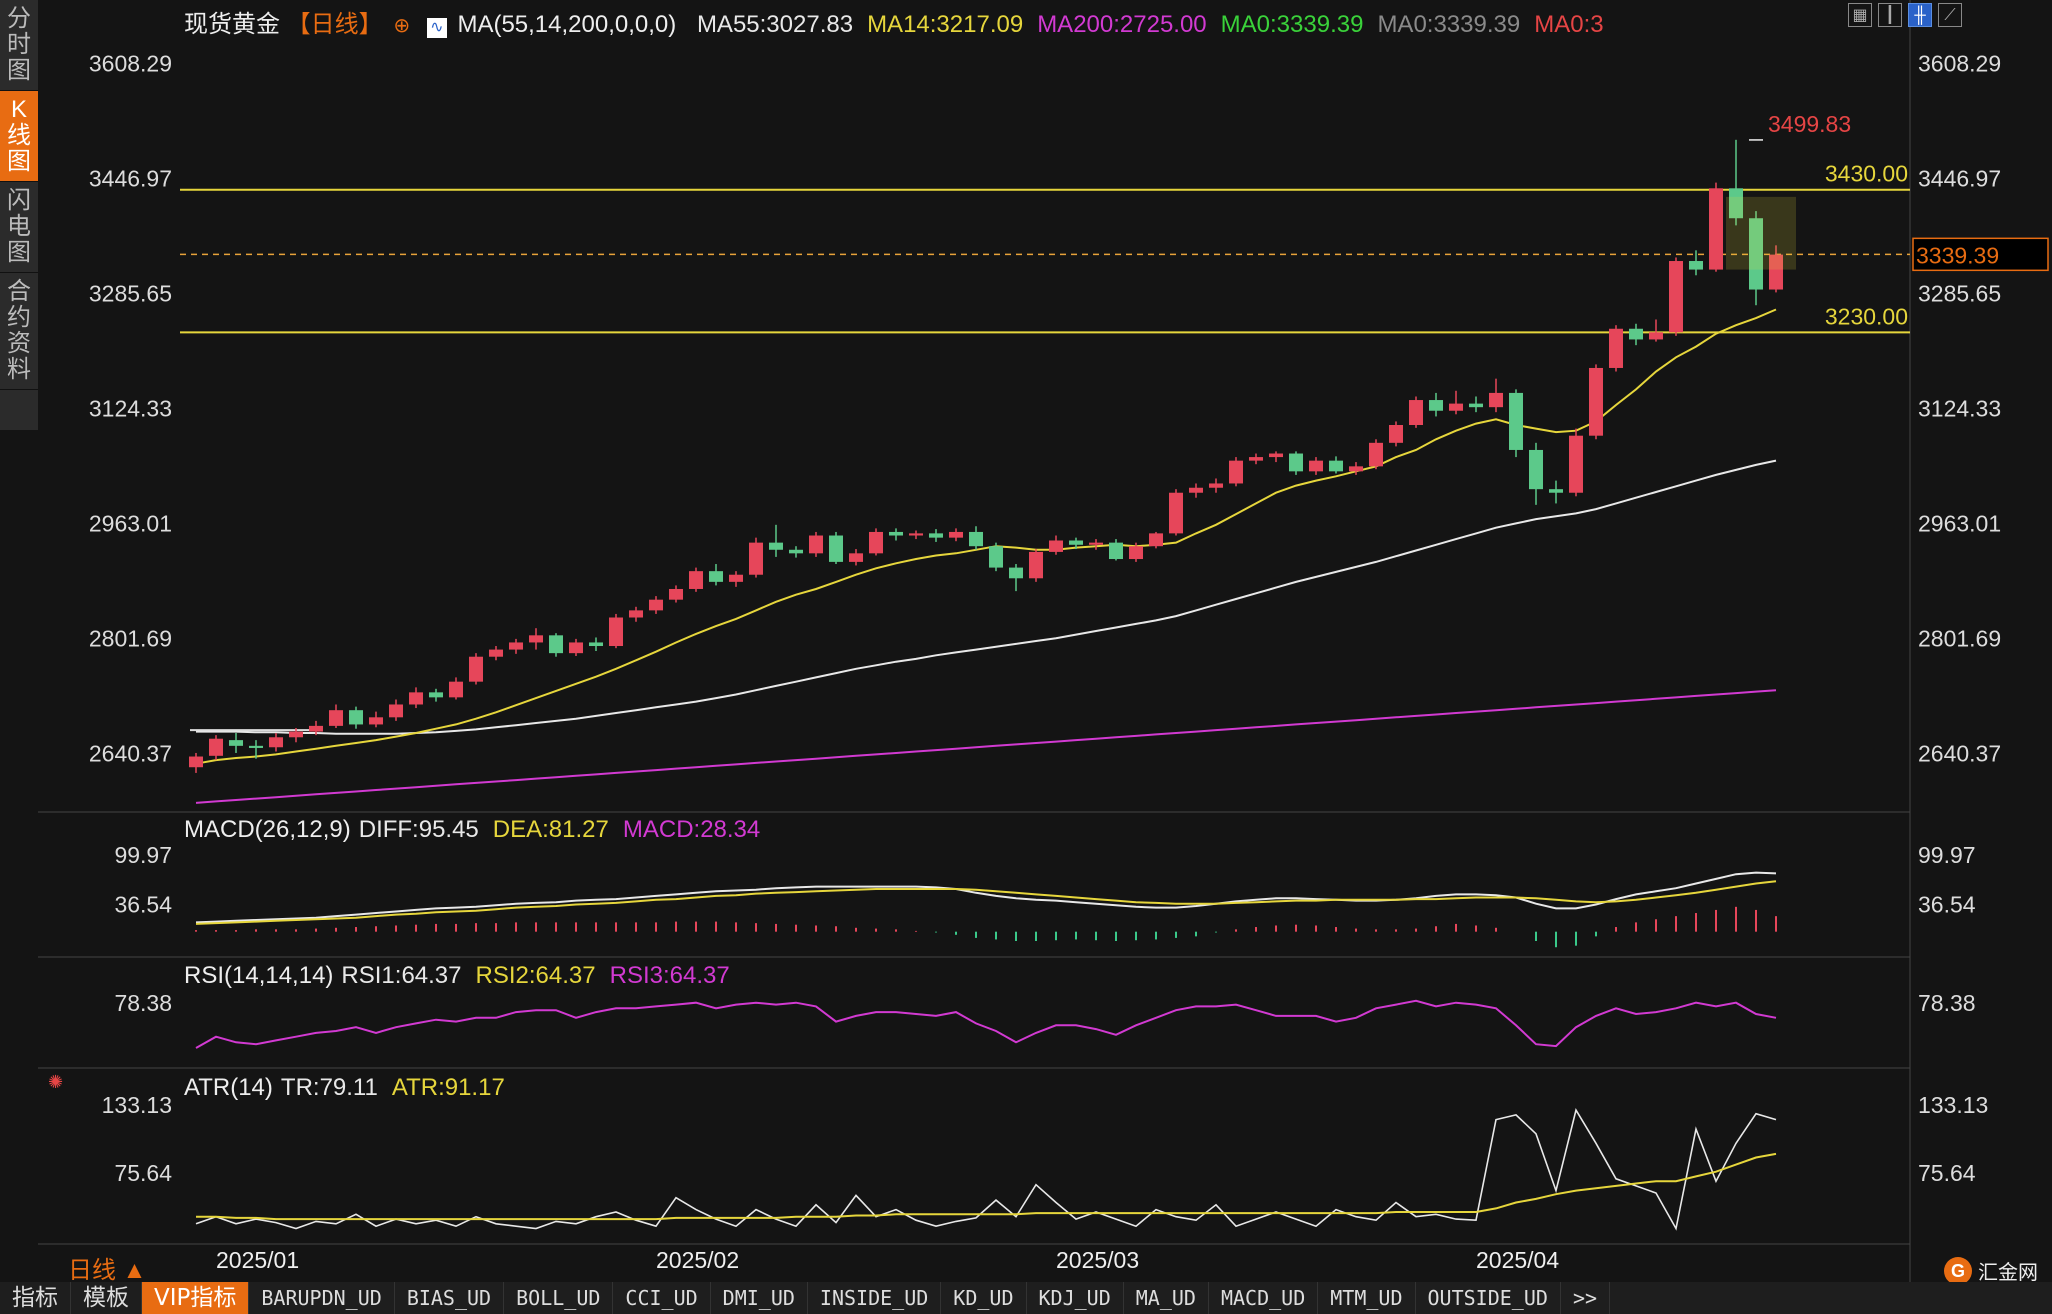 This screenshot has width=2052, height=1314. What do you see at coordinates (1122, 24) in the screenshot?
I see `main-legend-item: MA200:2725.00` at bounding box center [1122, 24].